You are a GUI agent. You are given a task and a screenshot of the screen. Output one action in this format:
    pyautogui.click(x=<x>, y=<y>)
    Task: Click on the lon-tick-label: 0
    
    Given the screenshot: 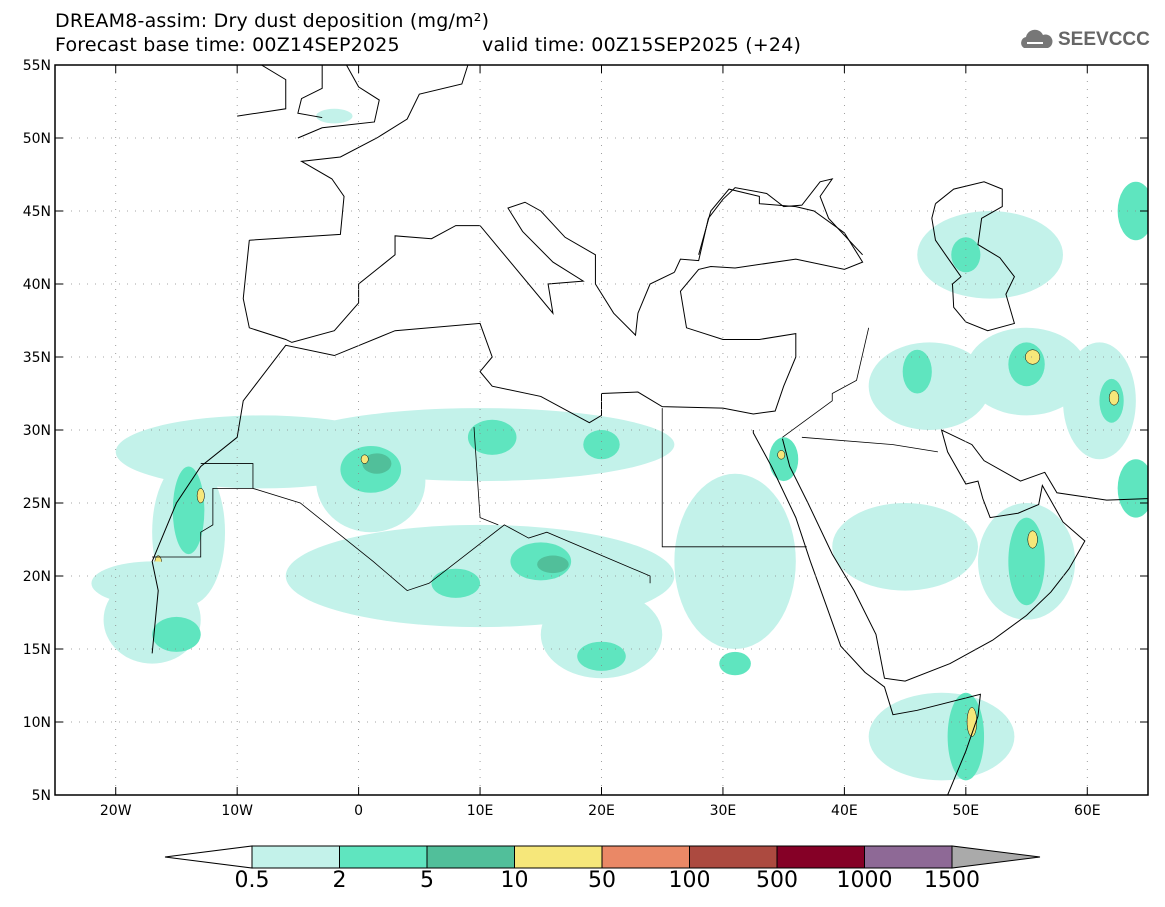 What is the action you would take?
    pyautogui.click(x=358, y=811)
    